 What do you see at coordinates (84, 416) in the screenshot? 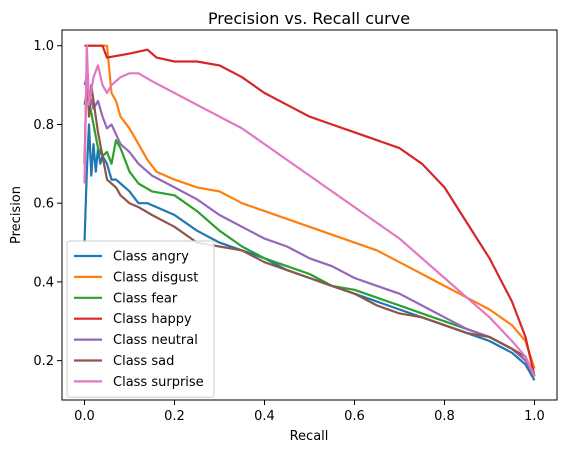
I see `x-tick-label: 0.0` at bounding box center [84, 416].